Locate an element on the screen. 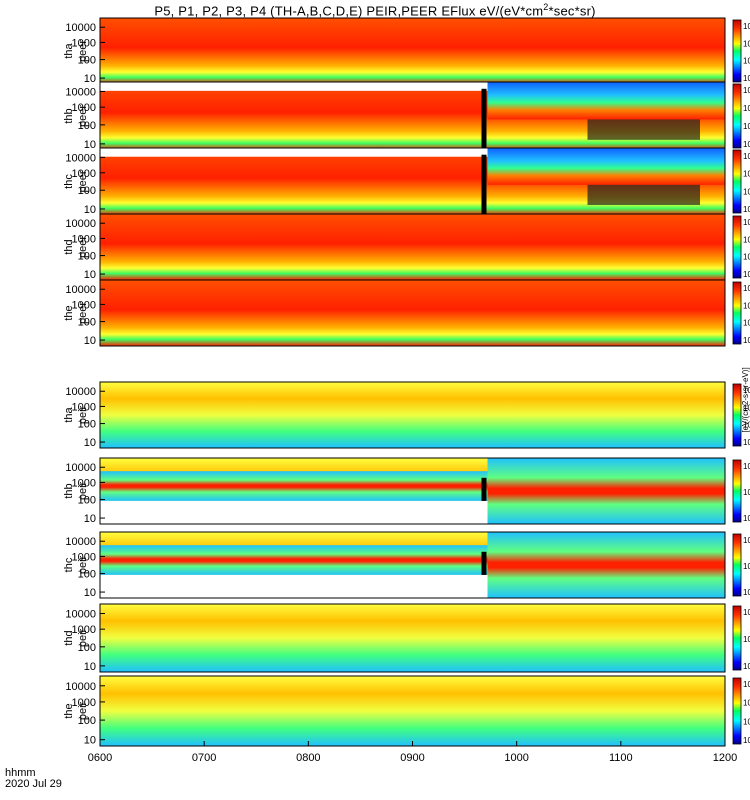  beam-region-late is located at coordinates (606, 491).